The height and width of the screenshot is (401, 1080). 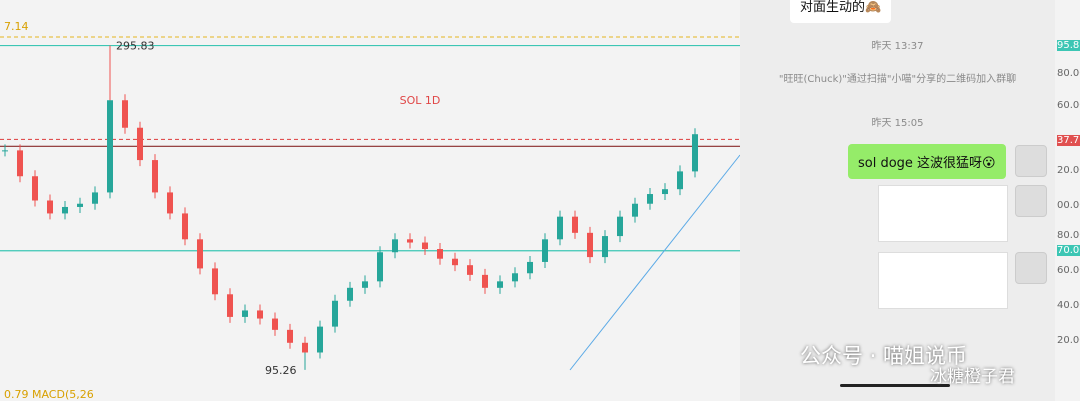 I want to click on home-indicator, so click(x=895, y=385).